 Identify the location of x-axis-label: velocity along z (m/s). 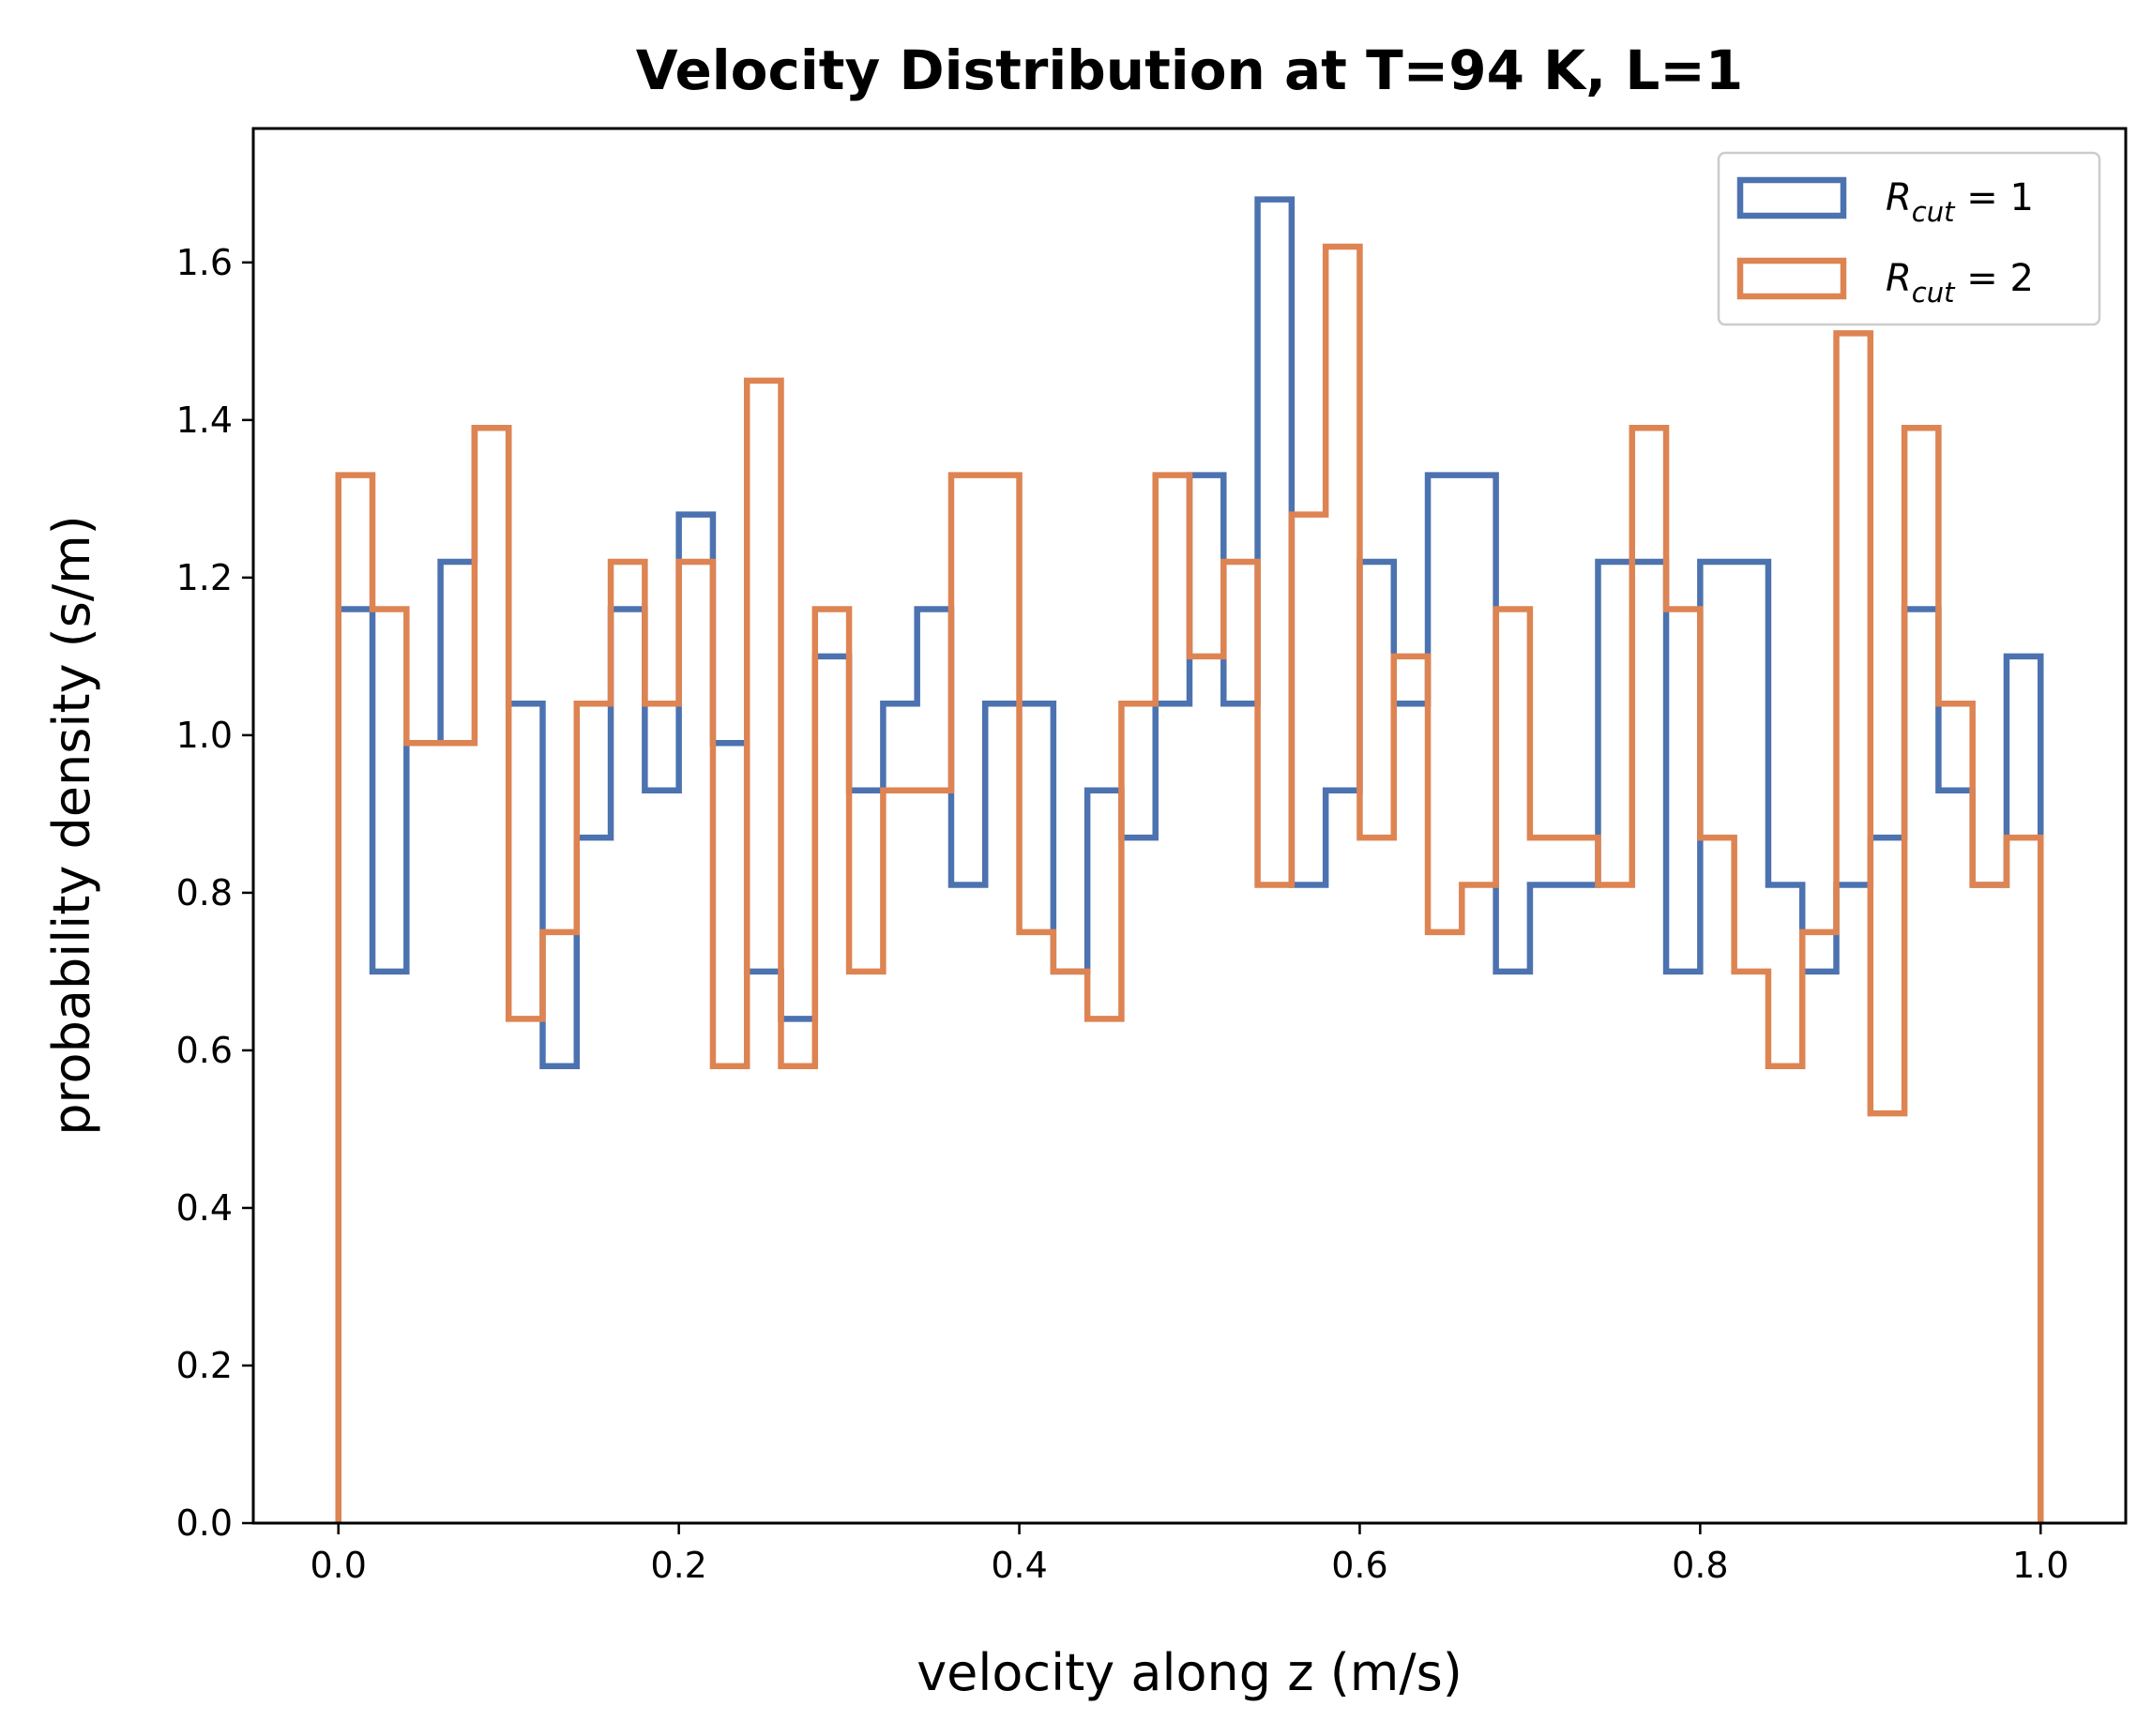
(1189, 1672).